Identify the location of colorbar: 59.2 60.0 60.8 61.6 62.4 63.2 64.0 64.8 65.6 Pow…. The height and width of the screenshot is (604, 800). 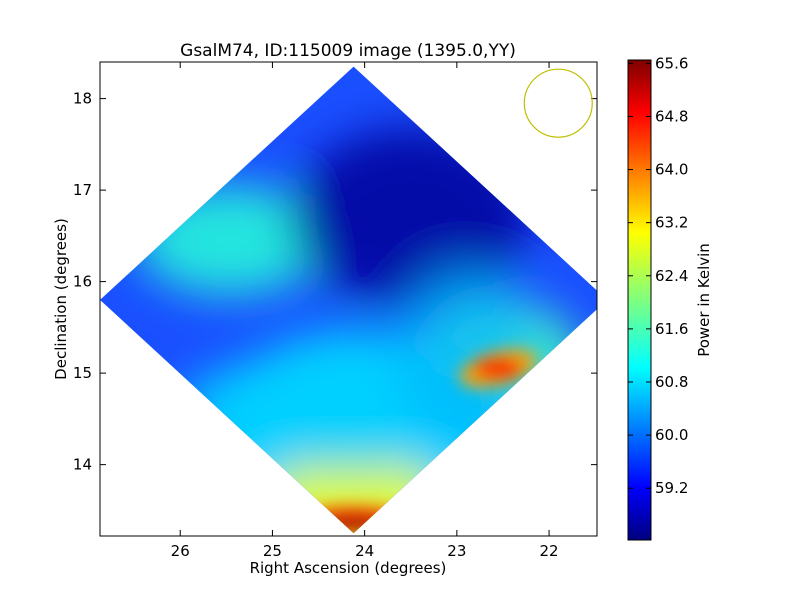
(670, 297).